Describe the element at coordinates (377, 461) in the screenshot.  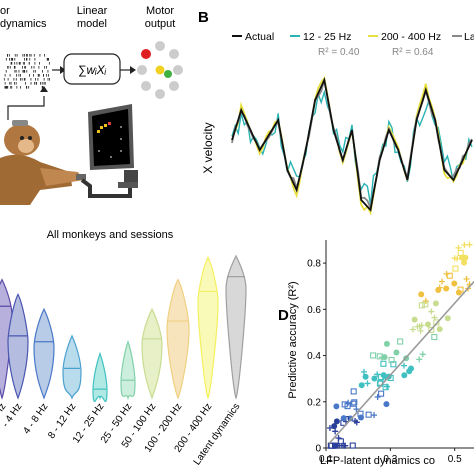
I see `scatter-xlabel: LFP-latent dynamics co` at that location.